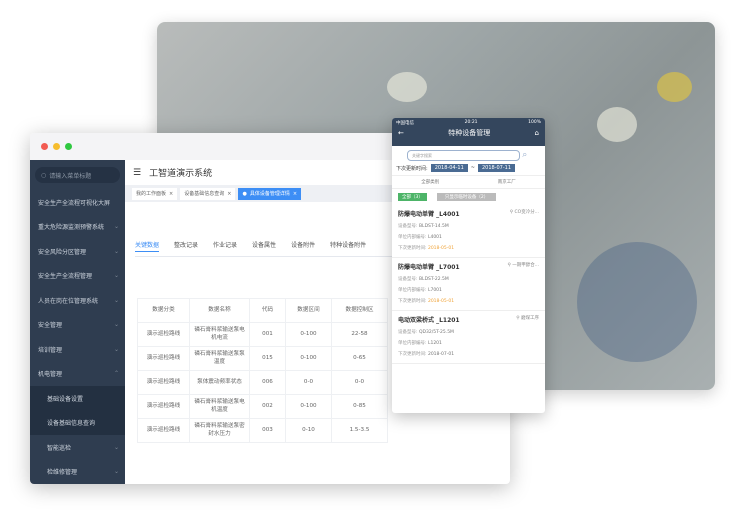 This screenshot has width=738, height=519. Describe the element at coordinates (77, 374) in the screenshot. I see `sidebar-item: 机电管理 ⌃` at that location.